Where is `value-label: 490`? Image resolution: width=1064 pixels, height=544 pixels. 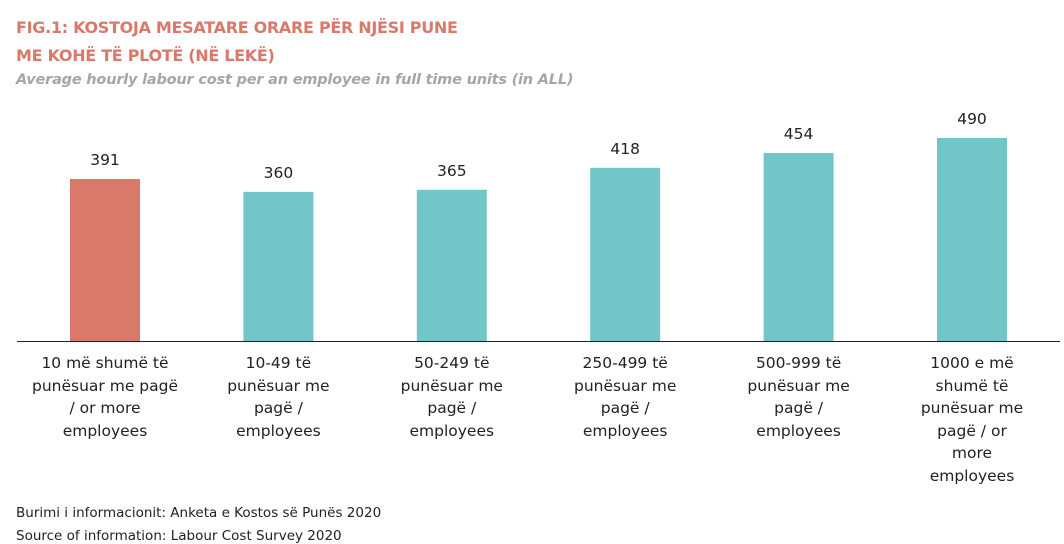
value-label: 490 is located at coordinates (972, 119).